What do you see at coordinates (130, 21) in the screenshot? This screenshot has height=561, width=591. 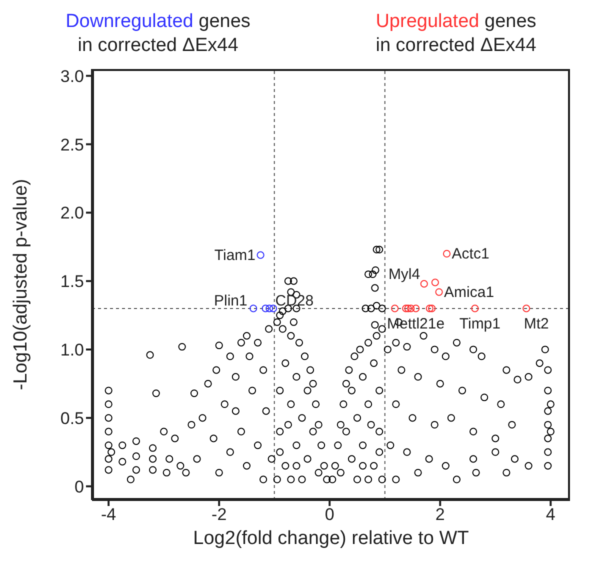 I see `text: Downregulated` at bounding box center [130, 21].